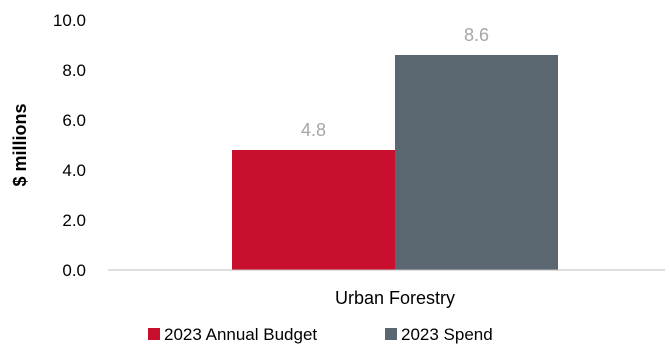 The width and height of the screenshot is (670, 348). Describe the element at coordinates (74, 120) in the screenshot. I see `y-tick-label: 6.0` at that location.